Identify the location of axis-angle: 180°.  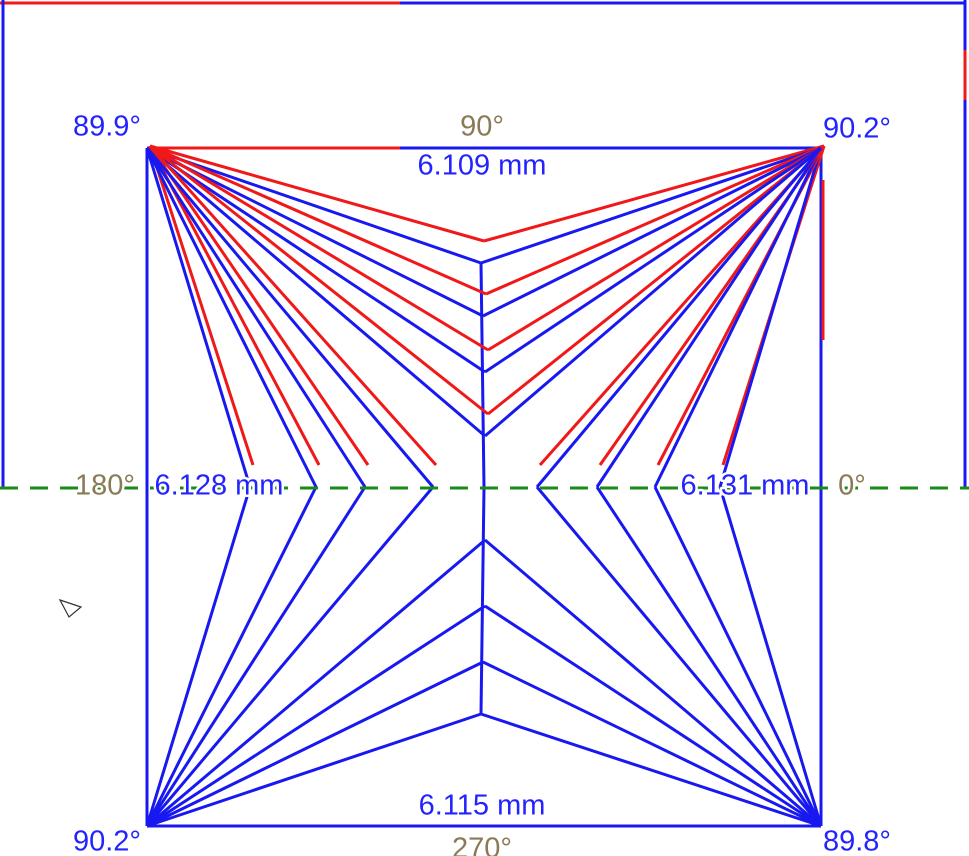
(105, 486).